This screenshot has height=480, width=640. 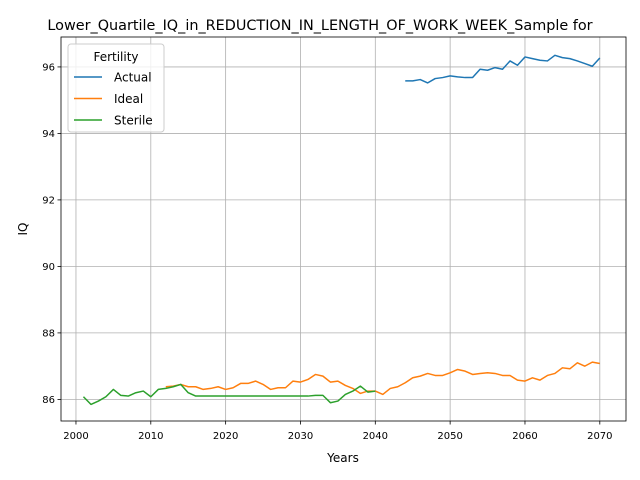 I want to click on y-tick-label: 90, so click(x=48, y=267).